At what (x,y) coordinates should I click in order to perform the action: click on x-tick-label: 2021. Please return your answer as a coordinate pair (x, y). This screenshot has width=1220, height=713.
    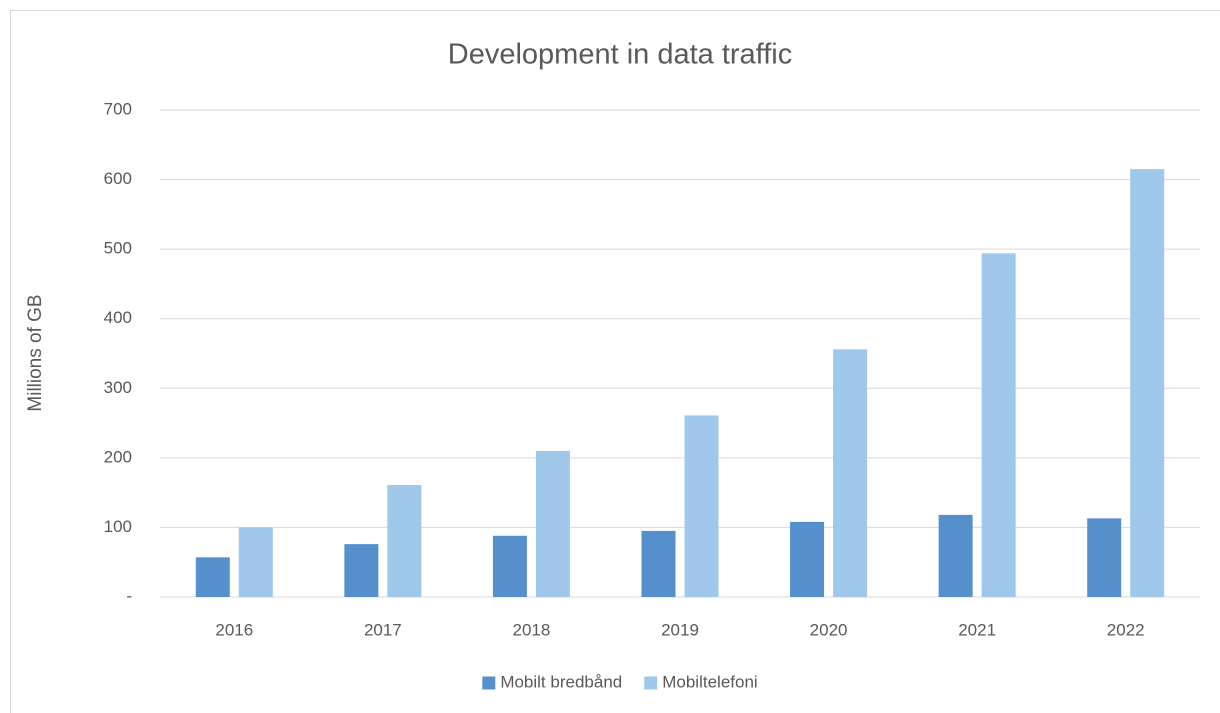
    Looking at the image, I should click on (977, 629).